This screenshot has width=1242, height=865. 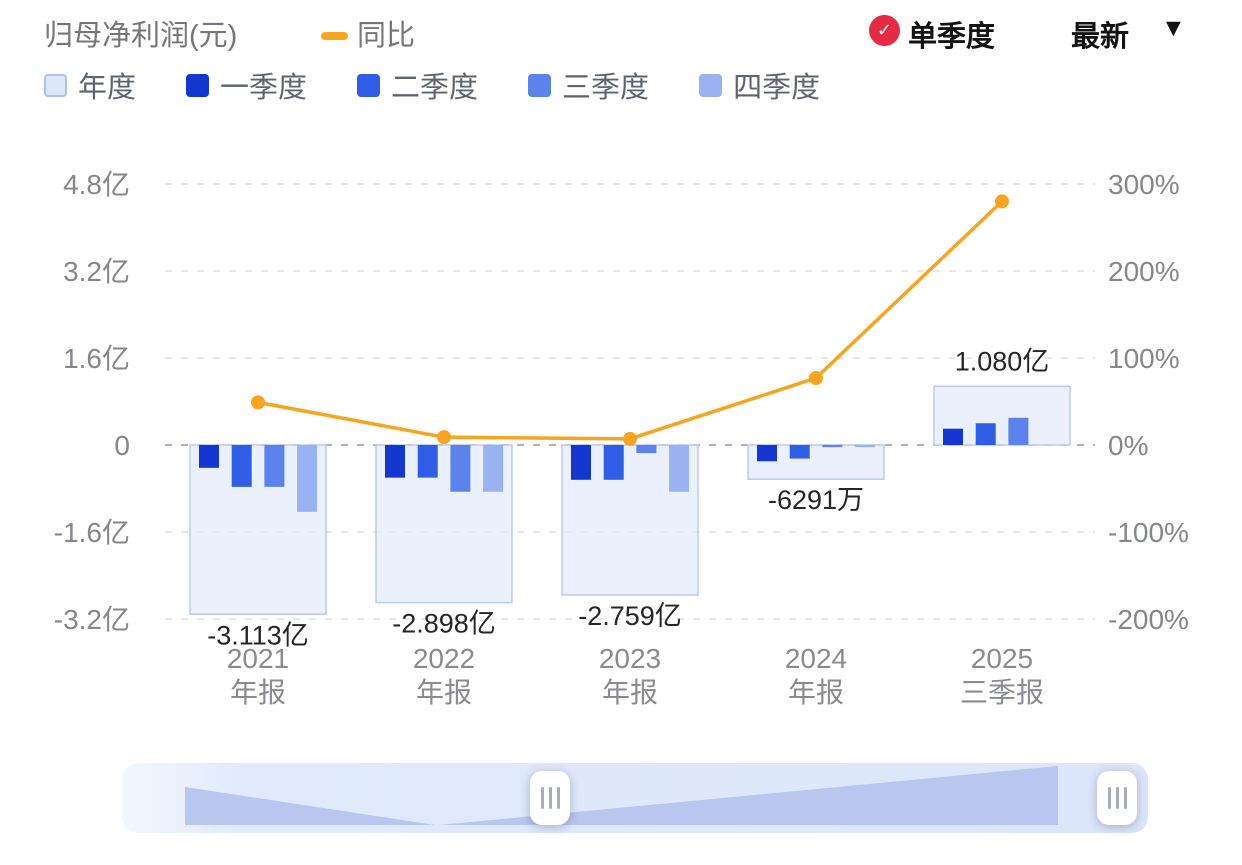 What do you see at coordinates (258, 658) in the screenshot?
I see `svg-text: 2021` at bounding box center [258, 658].